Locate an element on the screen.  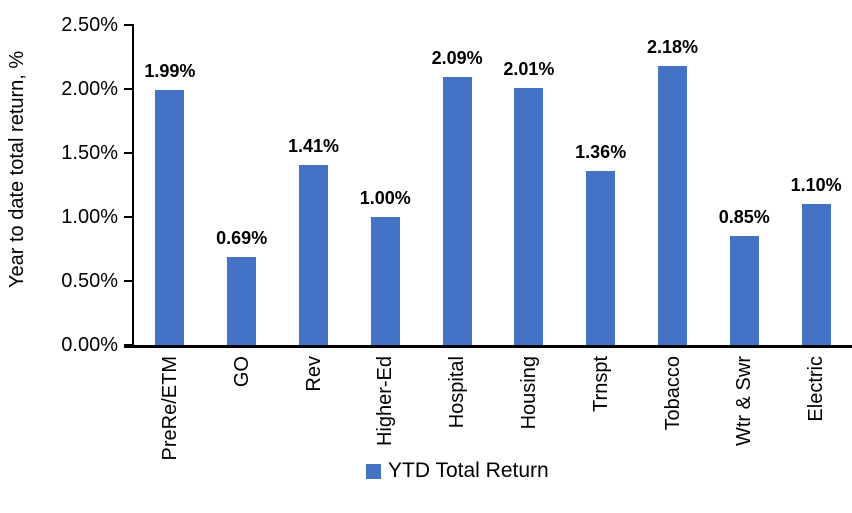
bar-value-label: 2.01% is located at coordinates (529, 68).